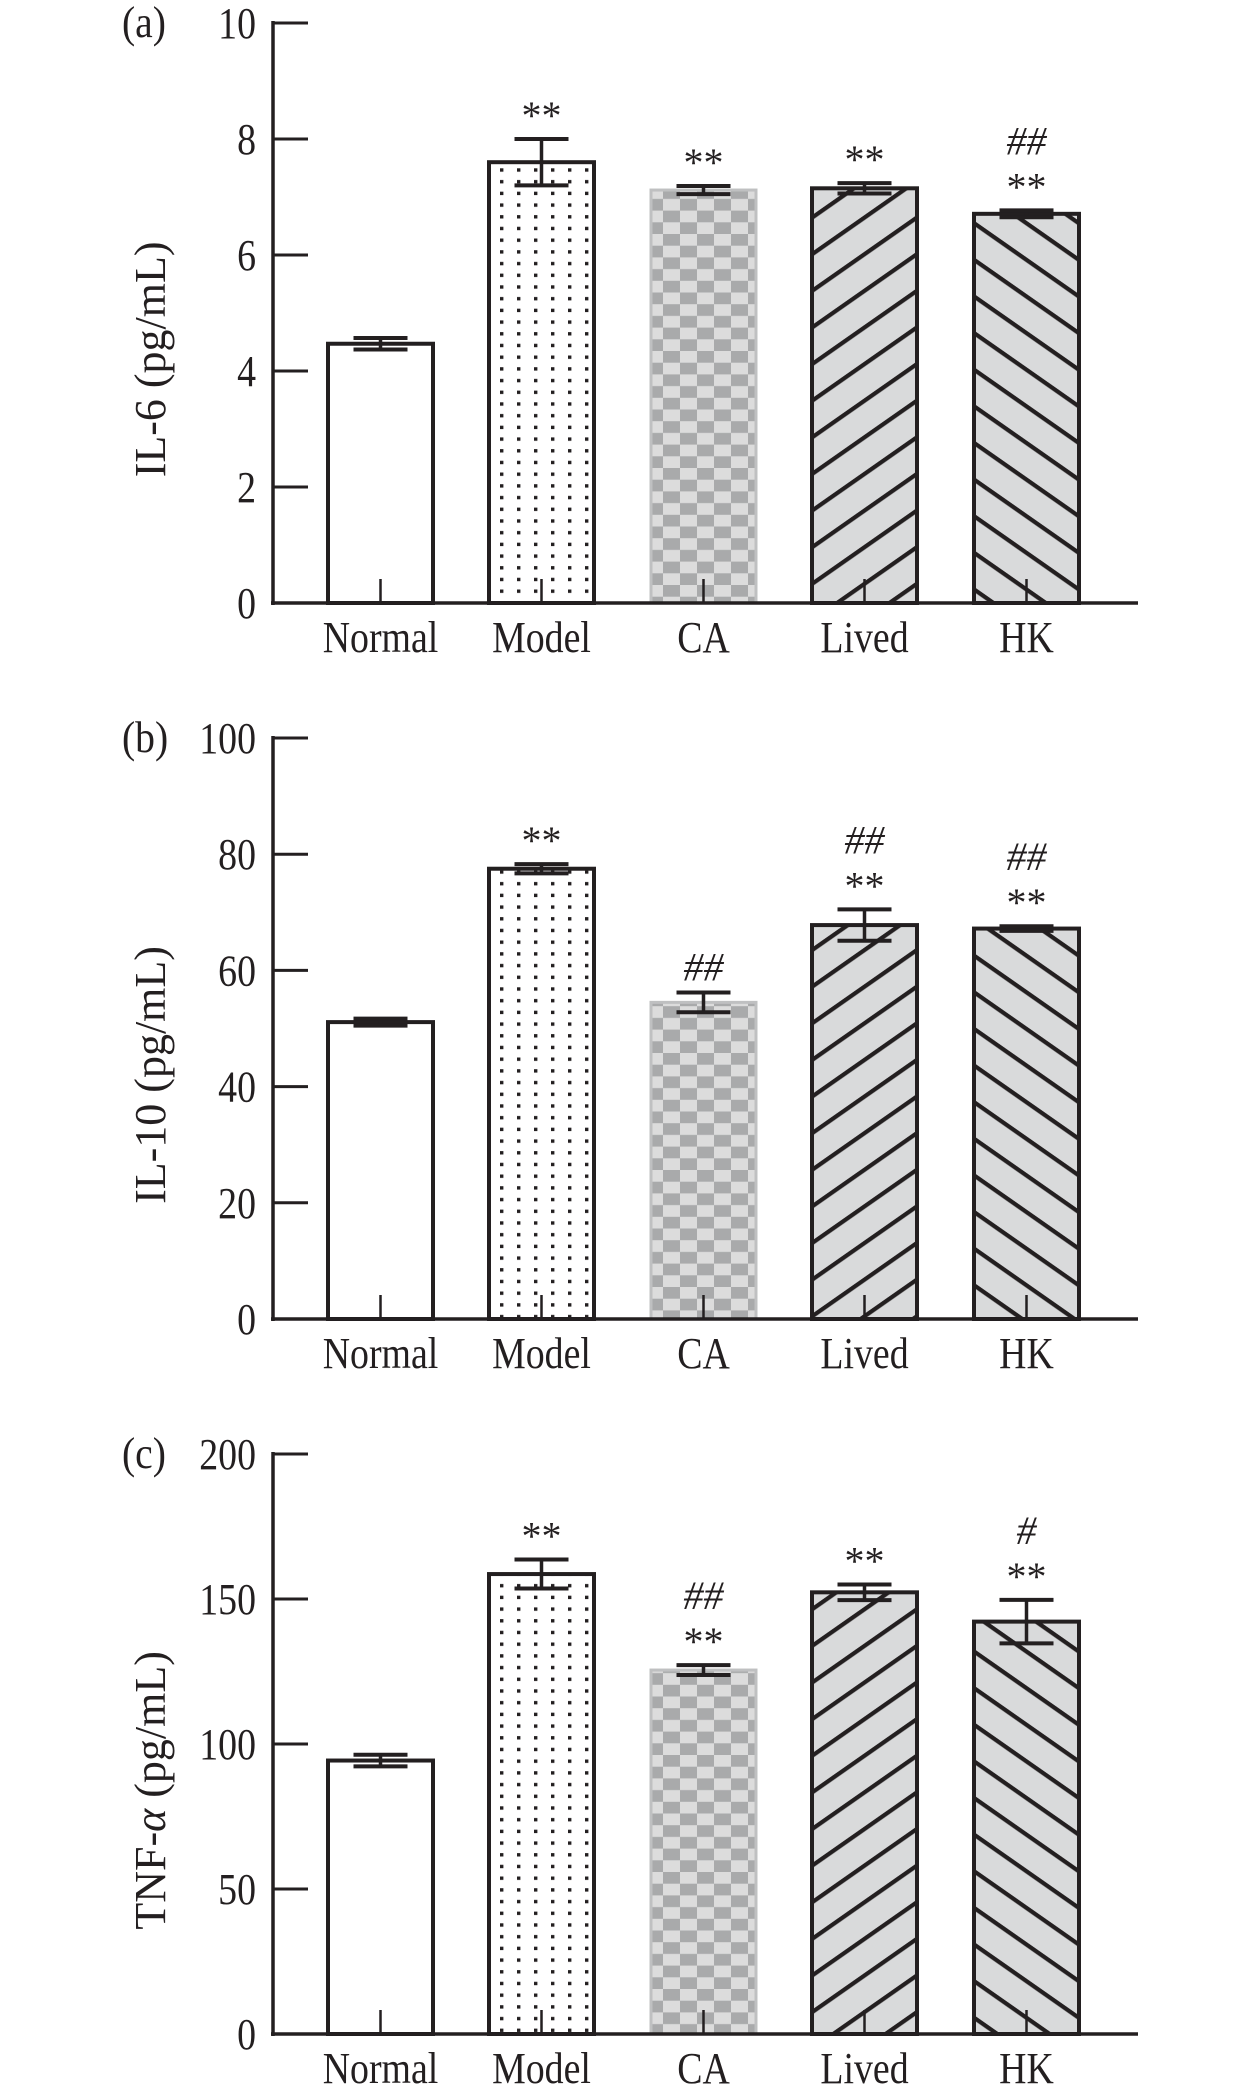  What do you see at coordinates (150, 1881) in the screenshot?
I see `y-axis-label-prefix: TNF-` at bounding box center [150, 1881].